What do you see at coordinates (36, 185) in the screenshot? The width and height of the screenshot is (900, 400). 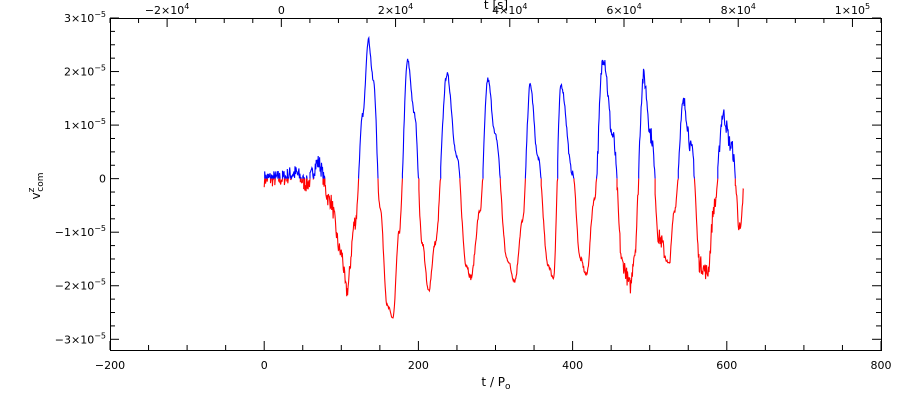 I see `y-axis-title: vzcom` at bounding box center [36, 185].